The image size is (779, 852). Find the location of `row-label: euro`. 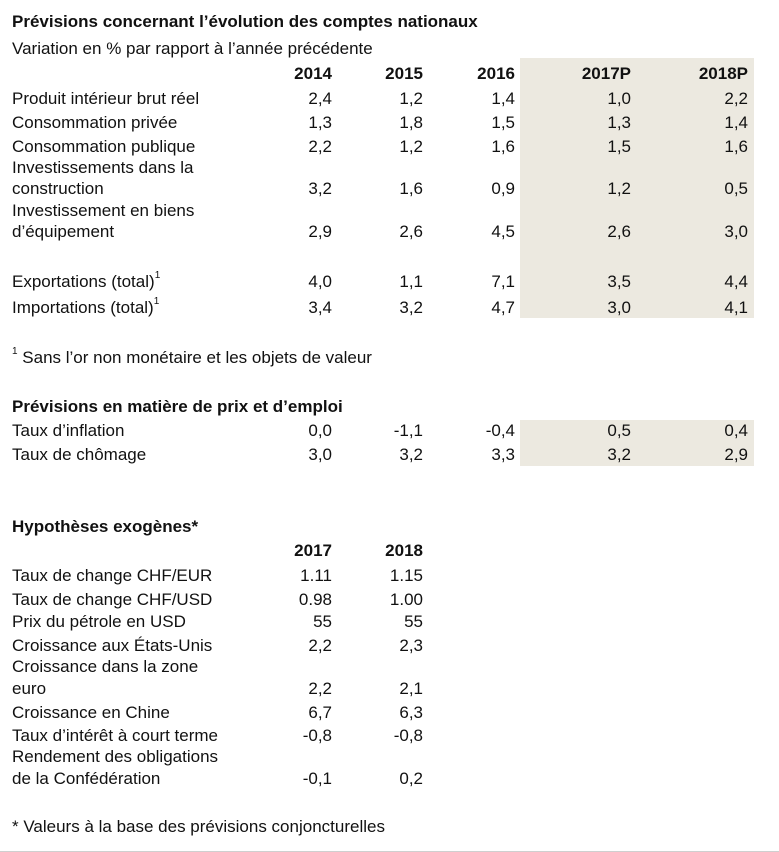

row-label: euro is located at coordinates (29, 688).